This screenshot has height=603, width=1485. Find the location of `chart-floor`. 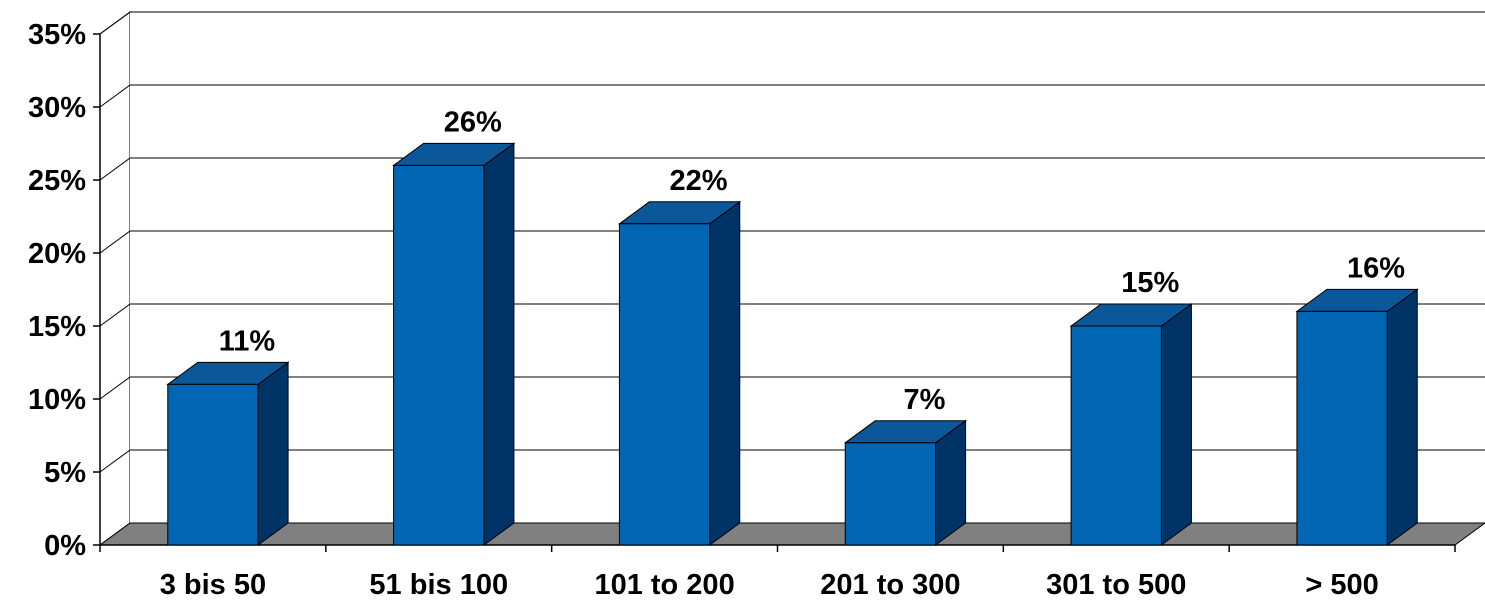

chart-floor is located at coordinates (791, 534).